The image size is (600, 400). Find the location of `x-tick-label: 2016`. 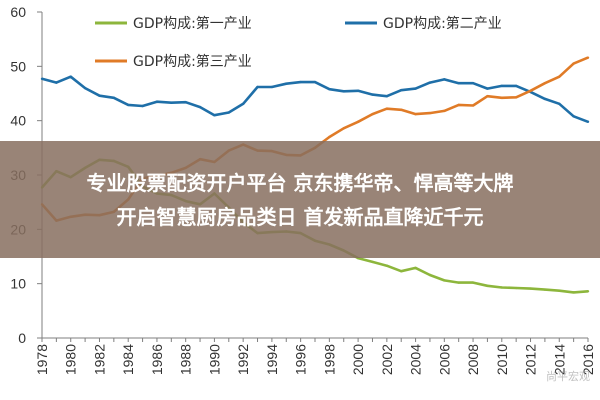

x-tick-label: 2016 is located at coordinates (588, 359).